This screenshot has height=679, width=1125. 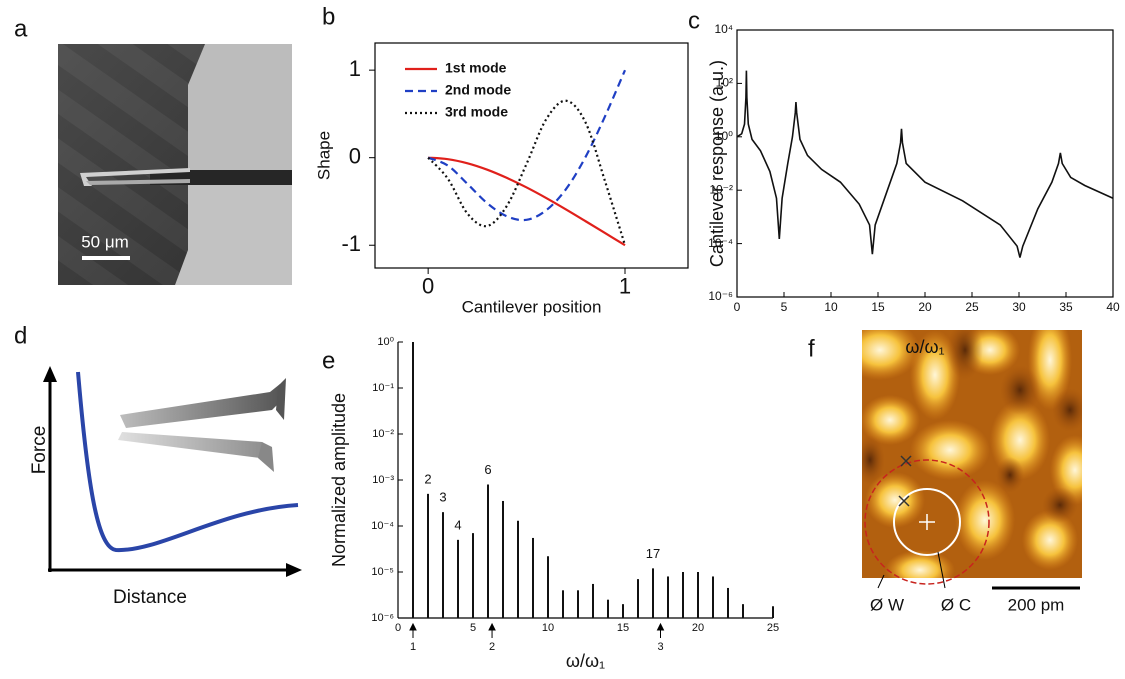 I want to click on panel-label: d, so click(x=20, y=335).